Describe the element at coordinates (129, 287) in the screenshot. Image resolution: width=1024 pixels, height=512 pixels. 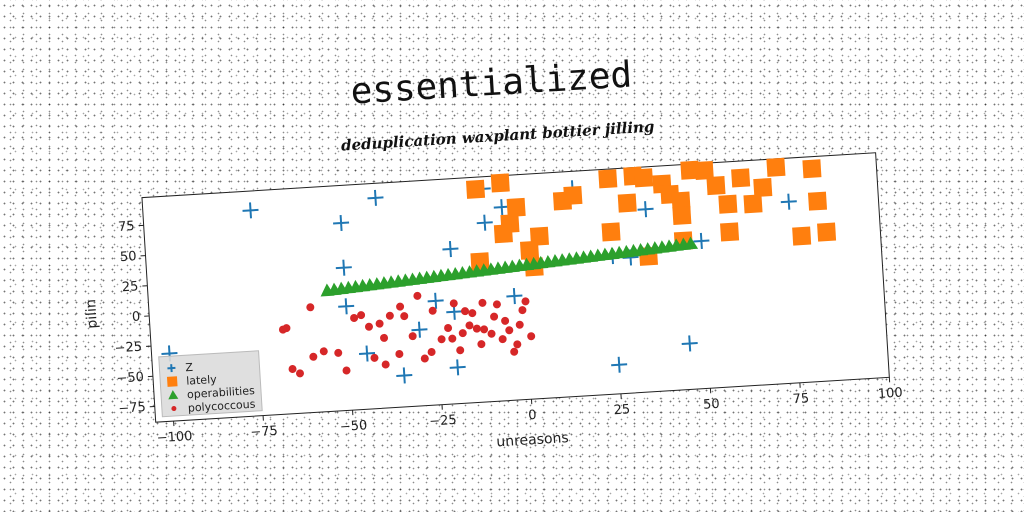
I see `y-tick-label: 25` at that location.